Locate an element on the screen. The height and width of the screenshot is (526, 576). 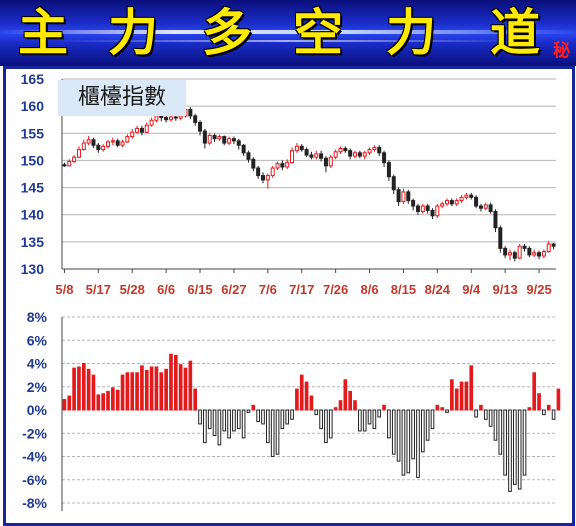
banner-title-char: 力 is located at coordinates (133, 32).